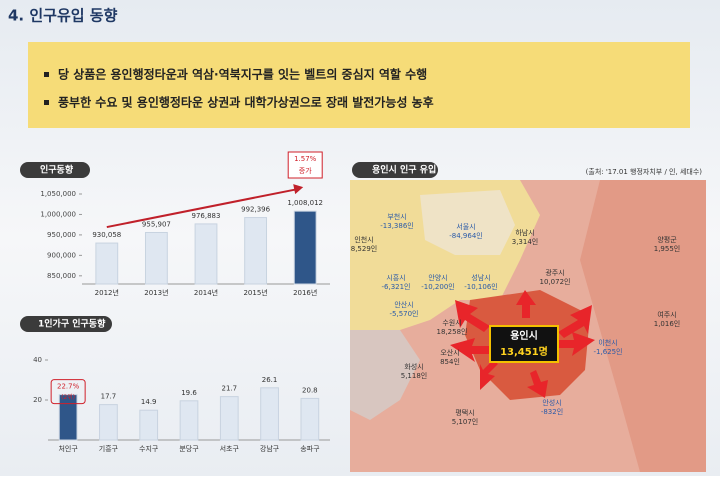 This screenshot has width=720, height=480. Describe the element at coordinates (644, 171) in the screenshot. I see `source: (출처: '17.01 행정자치부 / 인, 세대수)` at that location.